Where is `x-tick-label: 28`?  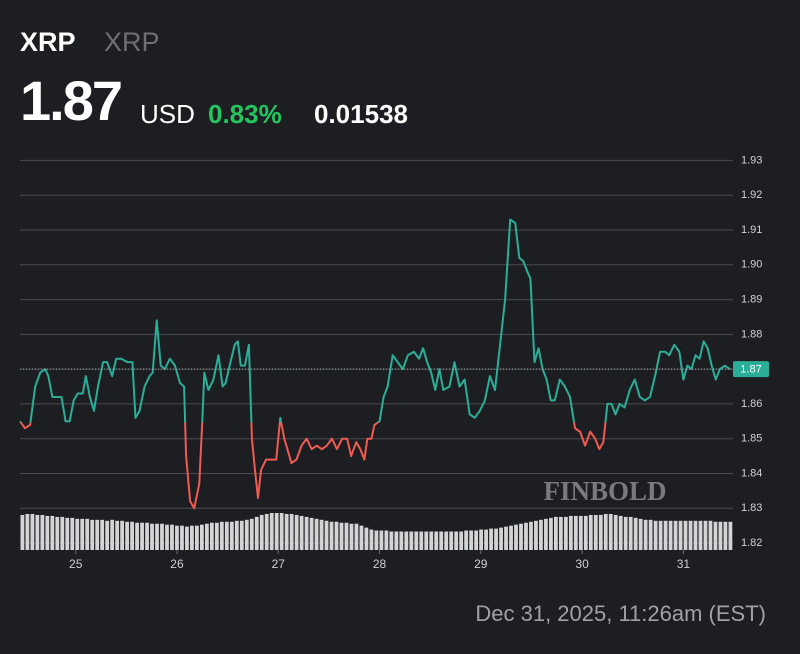
x-tick-label: 28 is located at coordinates (380, 564).